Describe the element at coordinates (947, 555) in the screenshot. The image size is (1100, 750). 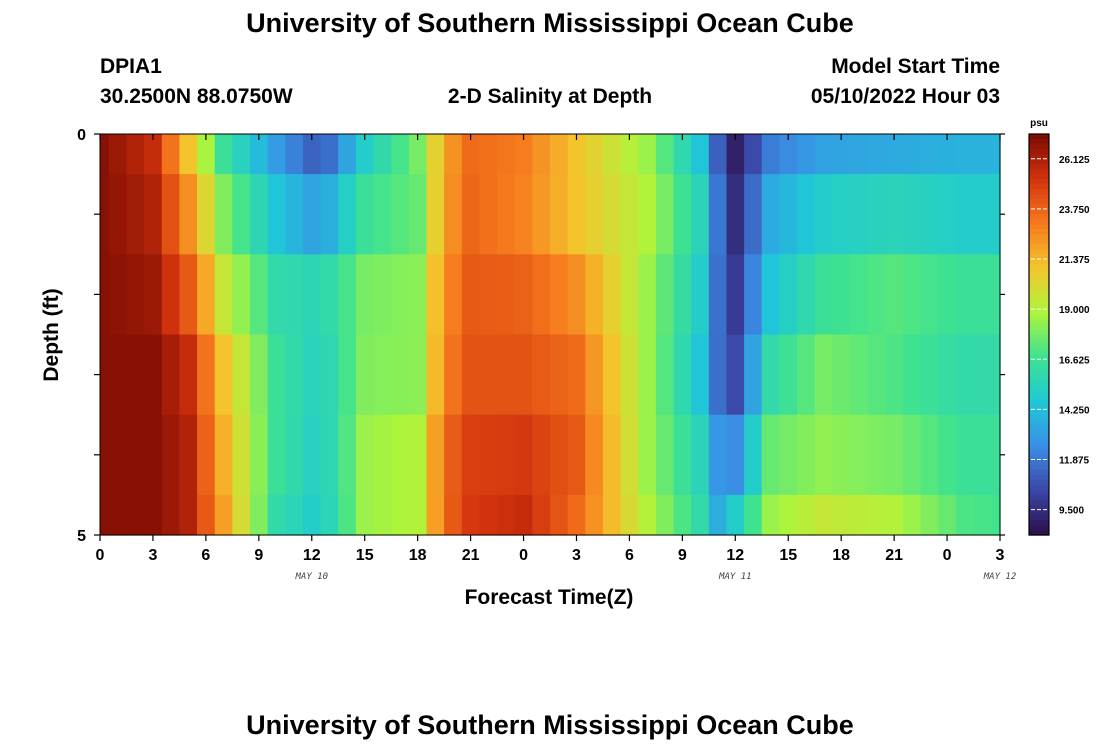
I see `x-tick-label: 0` at that location.